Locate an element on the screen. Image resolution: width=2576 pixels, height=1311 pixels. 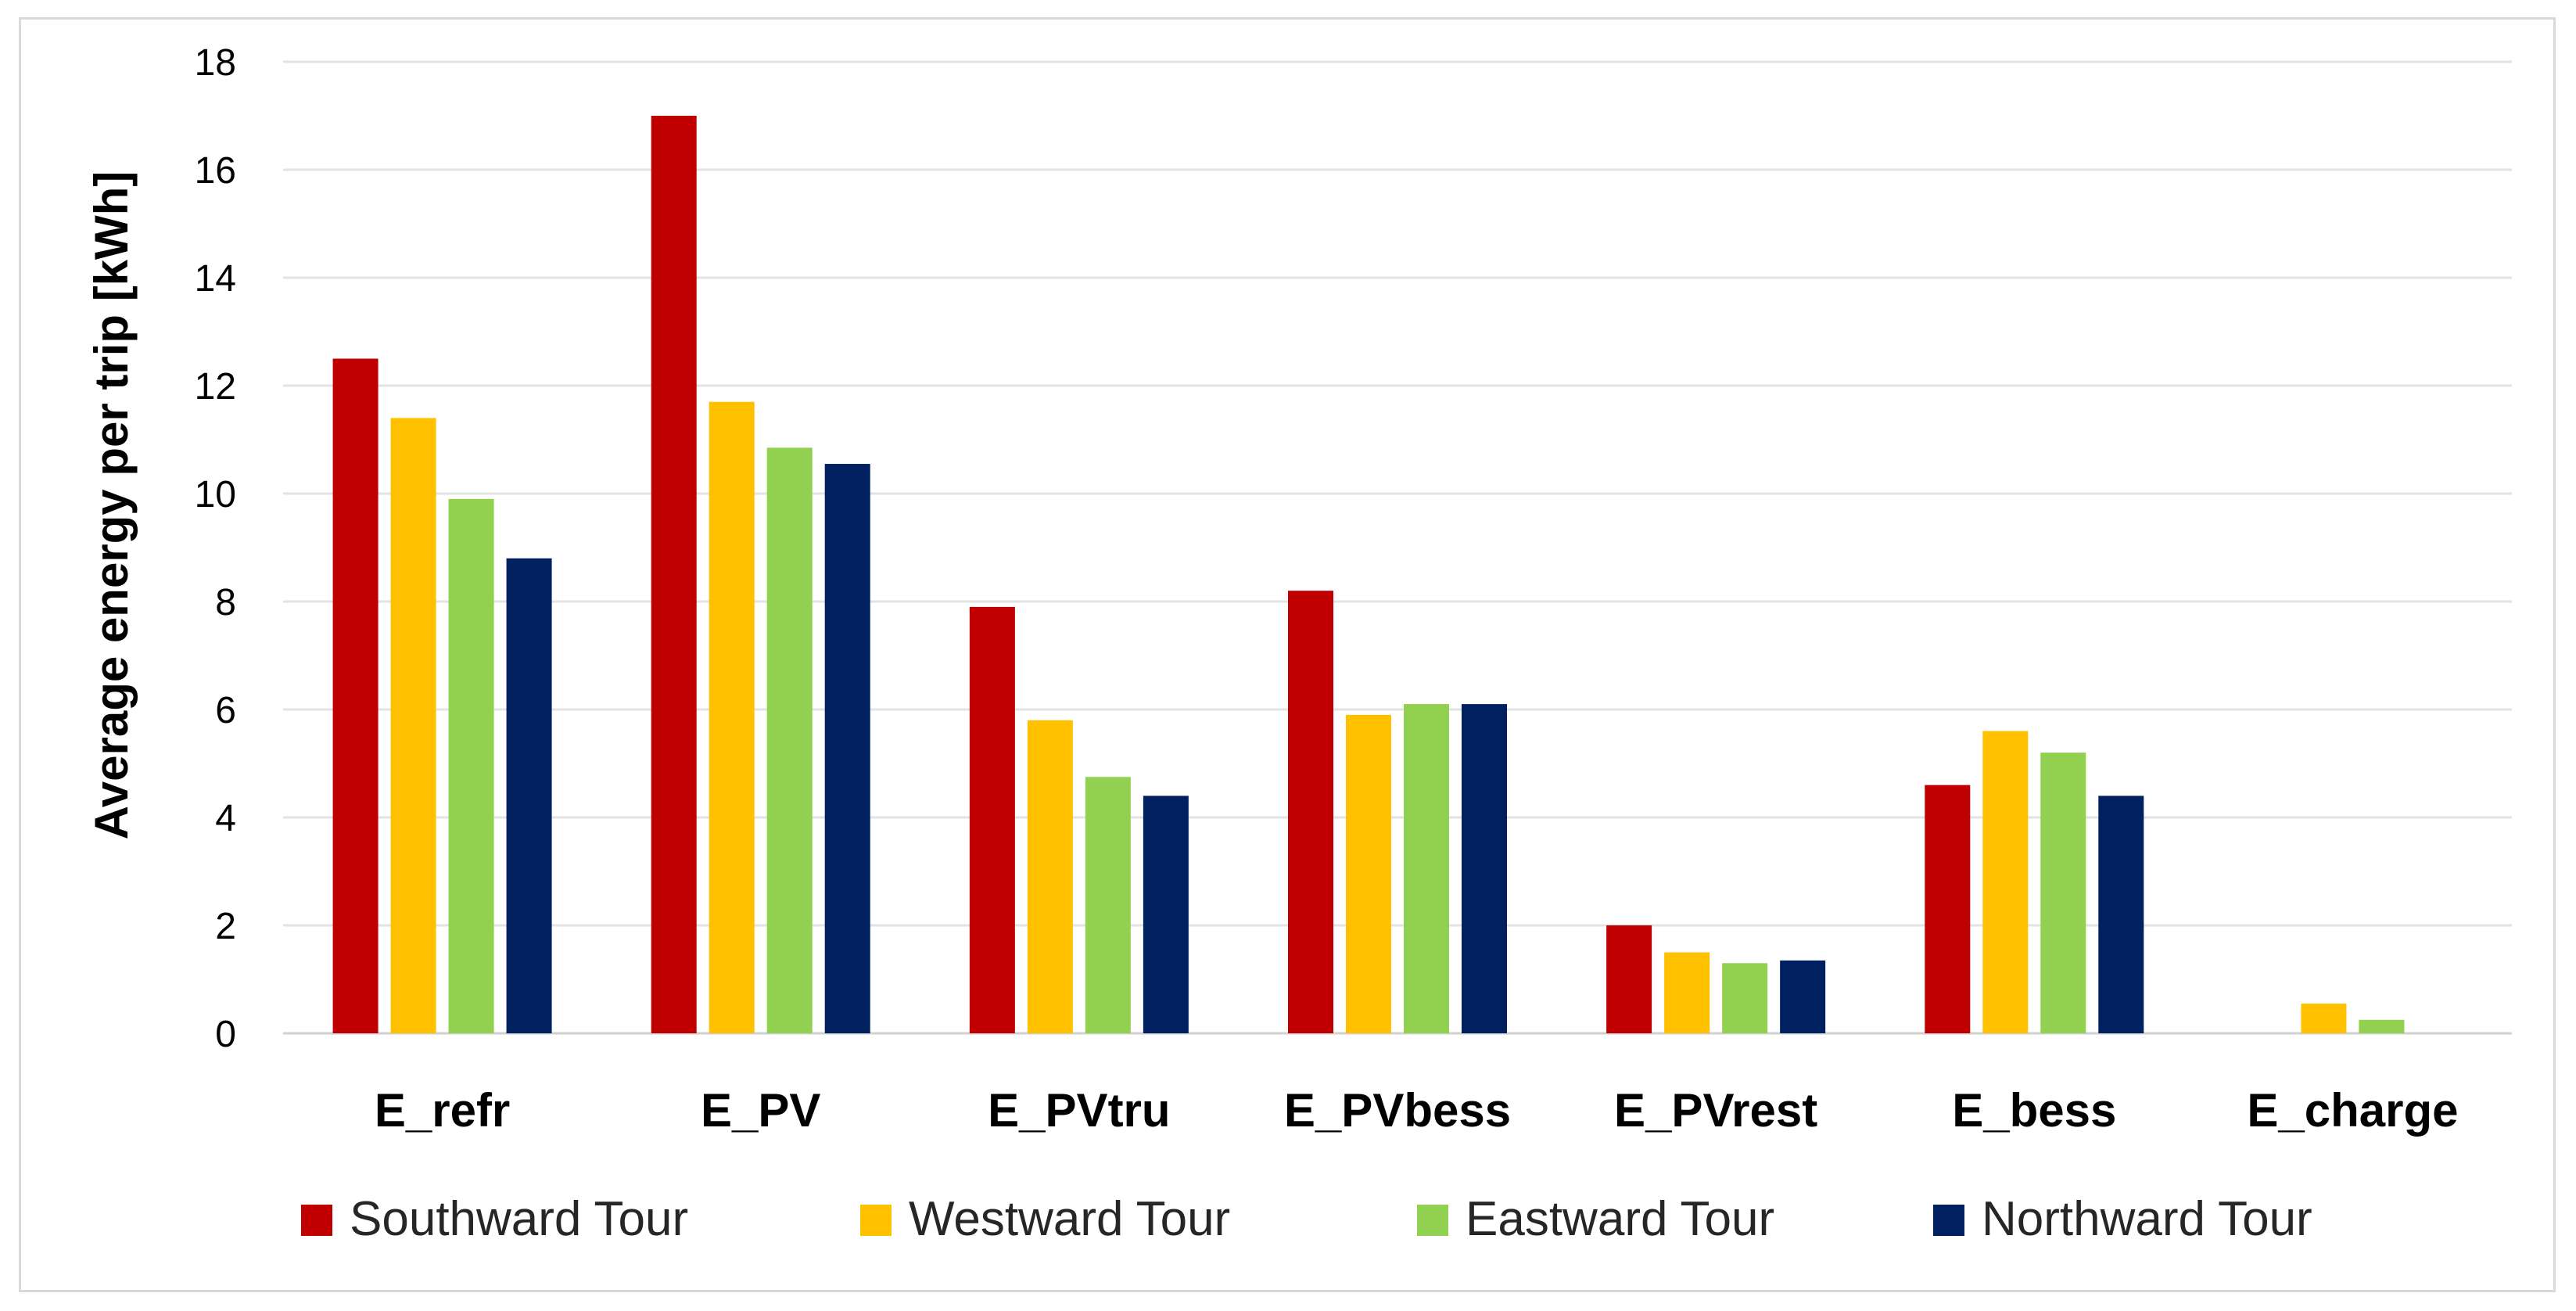
y-tick-label: 8 is located at coordinates (226, 602).